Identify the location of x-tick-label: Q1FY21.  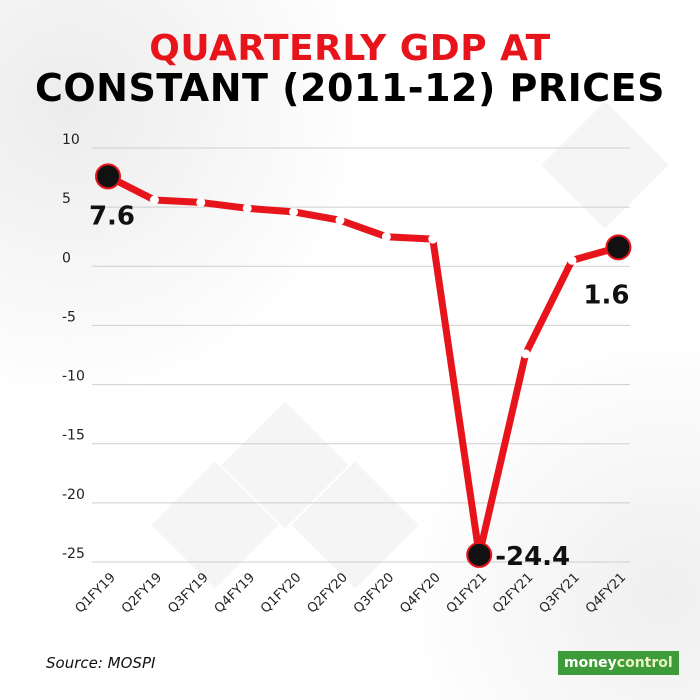
(467, 593).